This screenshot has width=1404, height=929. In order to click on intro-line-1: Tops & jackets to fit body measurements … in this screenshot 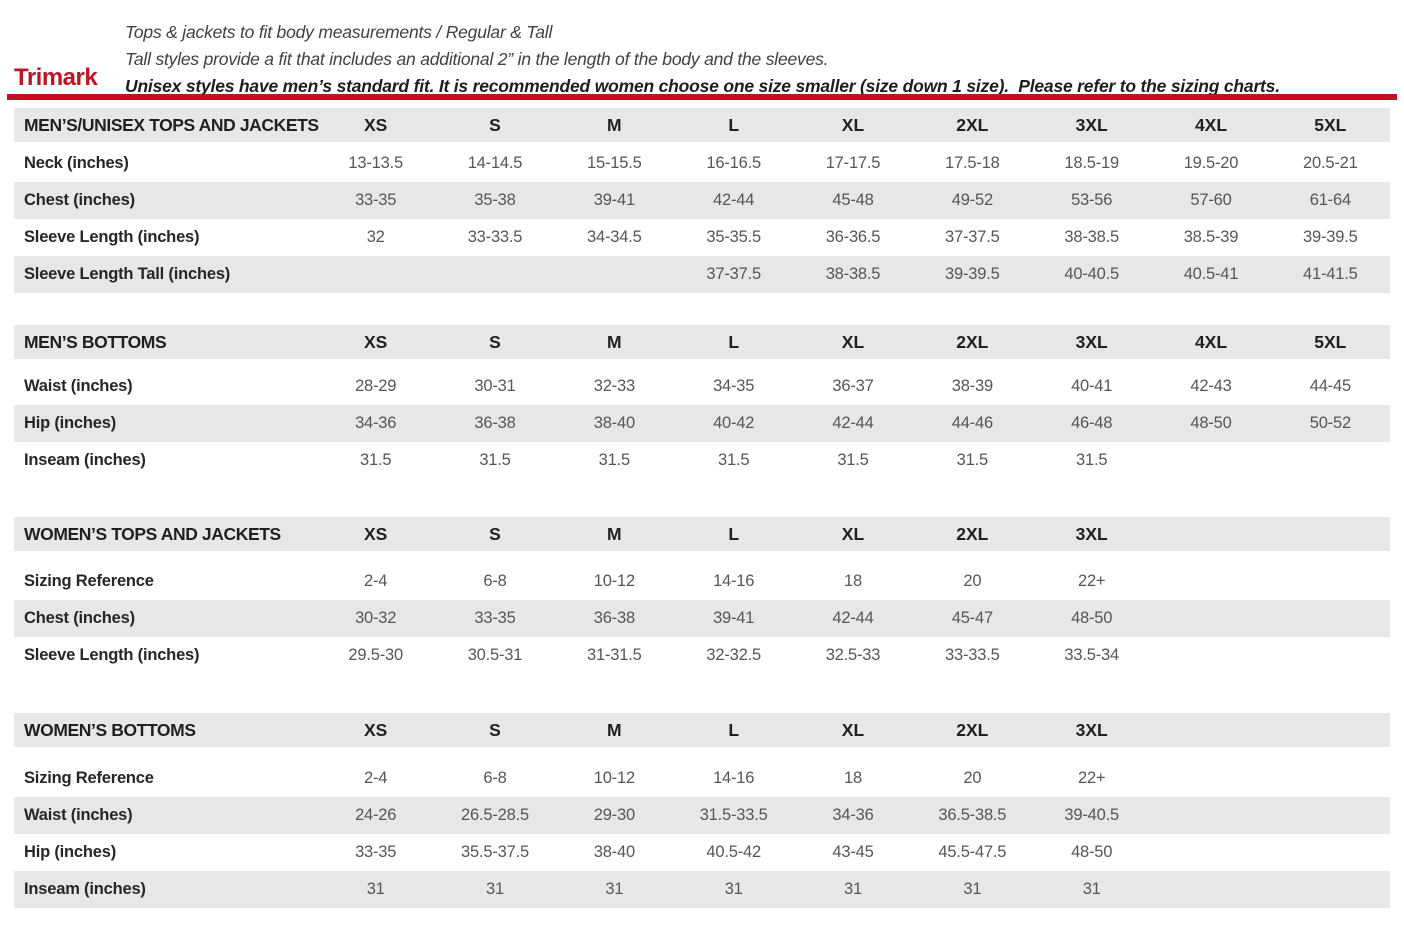, I will do `click(339, 32)`.